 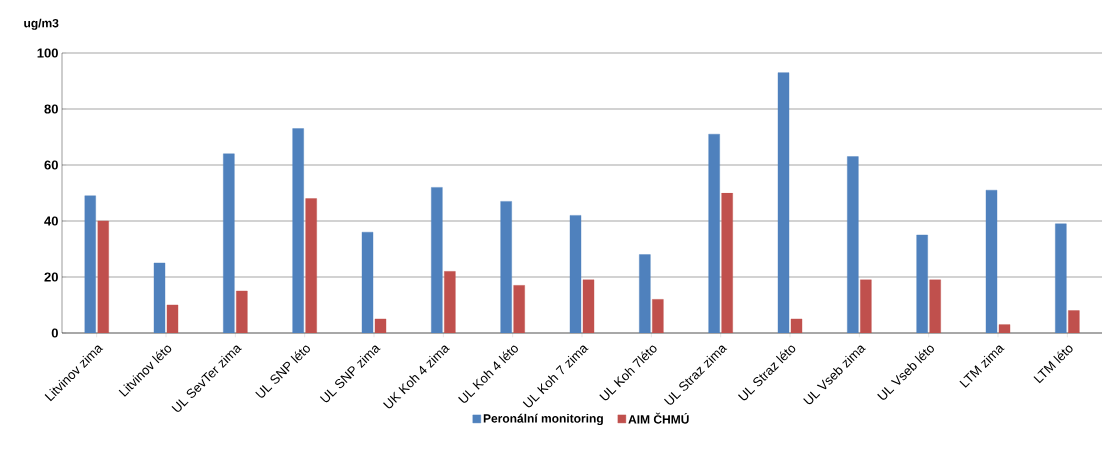 I want to click on y-tick-label: 100, so click(x=47, y=53).